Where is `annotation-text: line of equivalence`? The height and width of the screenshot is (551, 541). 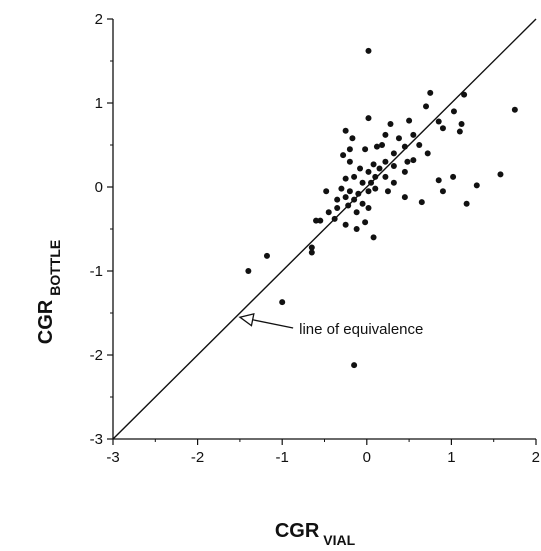 annotation-text: line of equivalence is located at coordinates (361, 329).